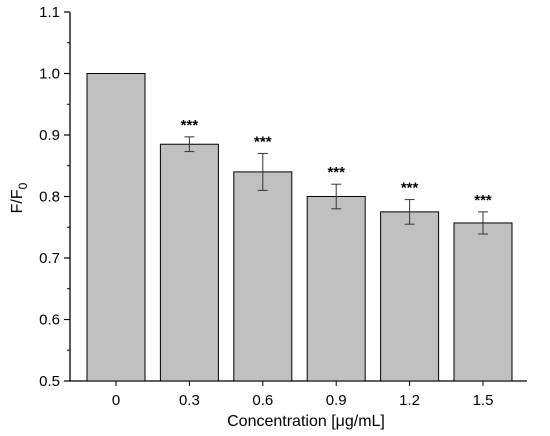  Describe the element at coordinates (303, 395) in the screenshot. I see `x-axis: 0 0.3 0.6 0.9 1.2 1.5` at that location.